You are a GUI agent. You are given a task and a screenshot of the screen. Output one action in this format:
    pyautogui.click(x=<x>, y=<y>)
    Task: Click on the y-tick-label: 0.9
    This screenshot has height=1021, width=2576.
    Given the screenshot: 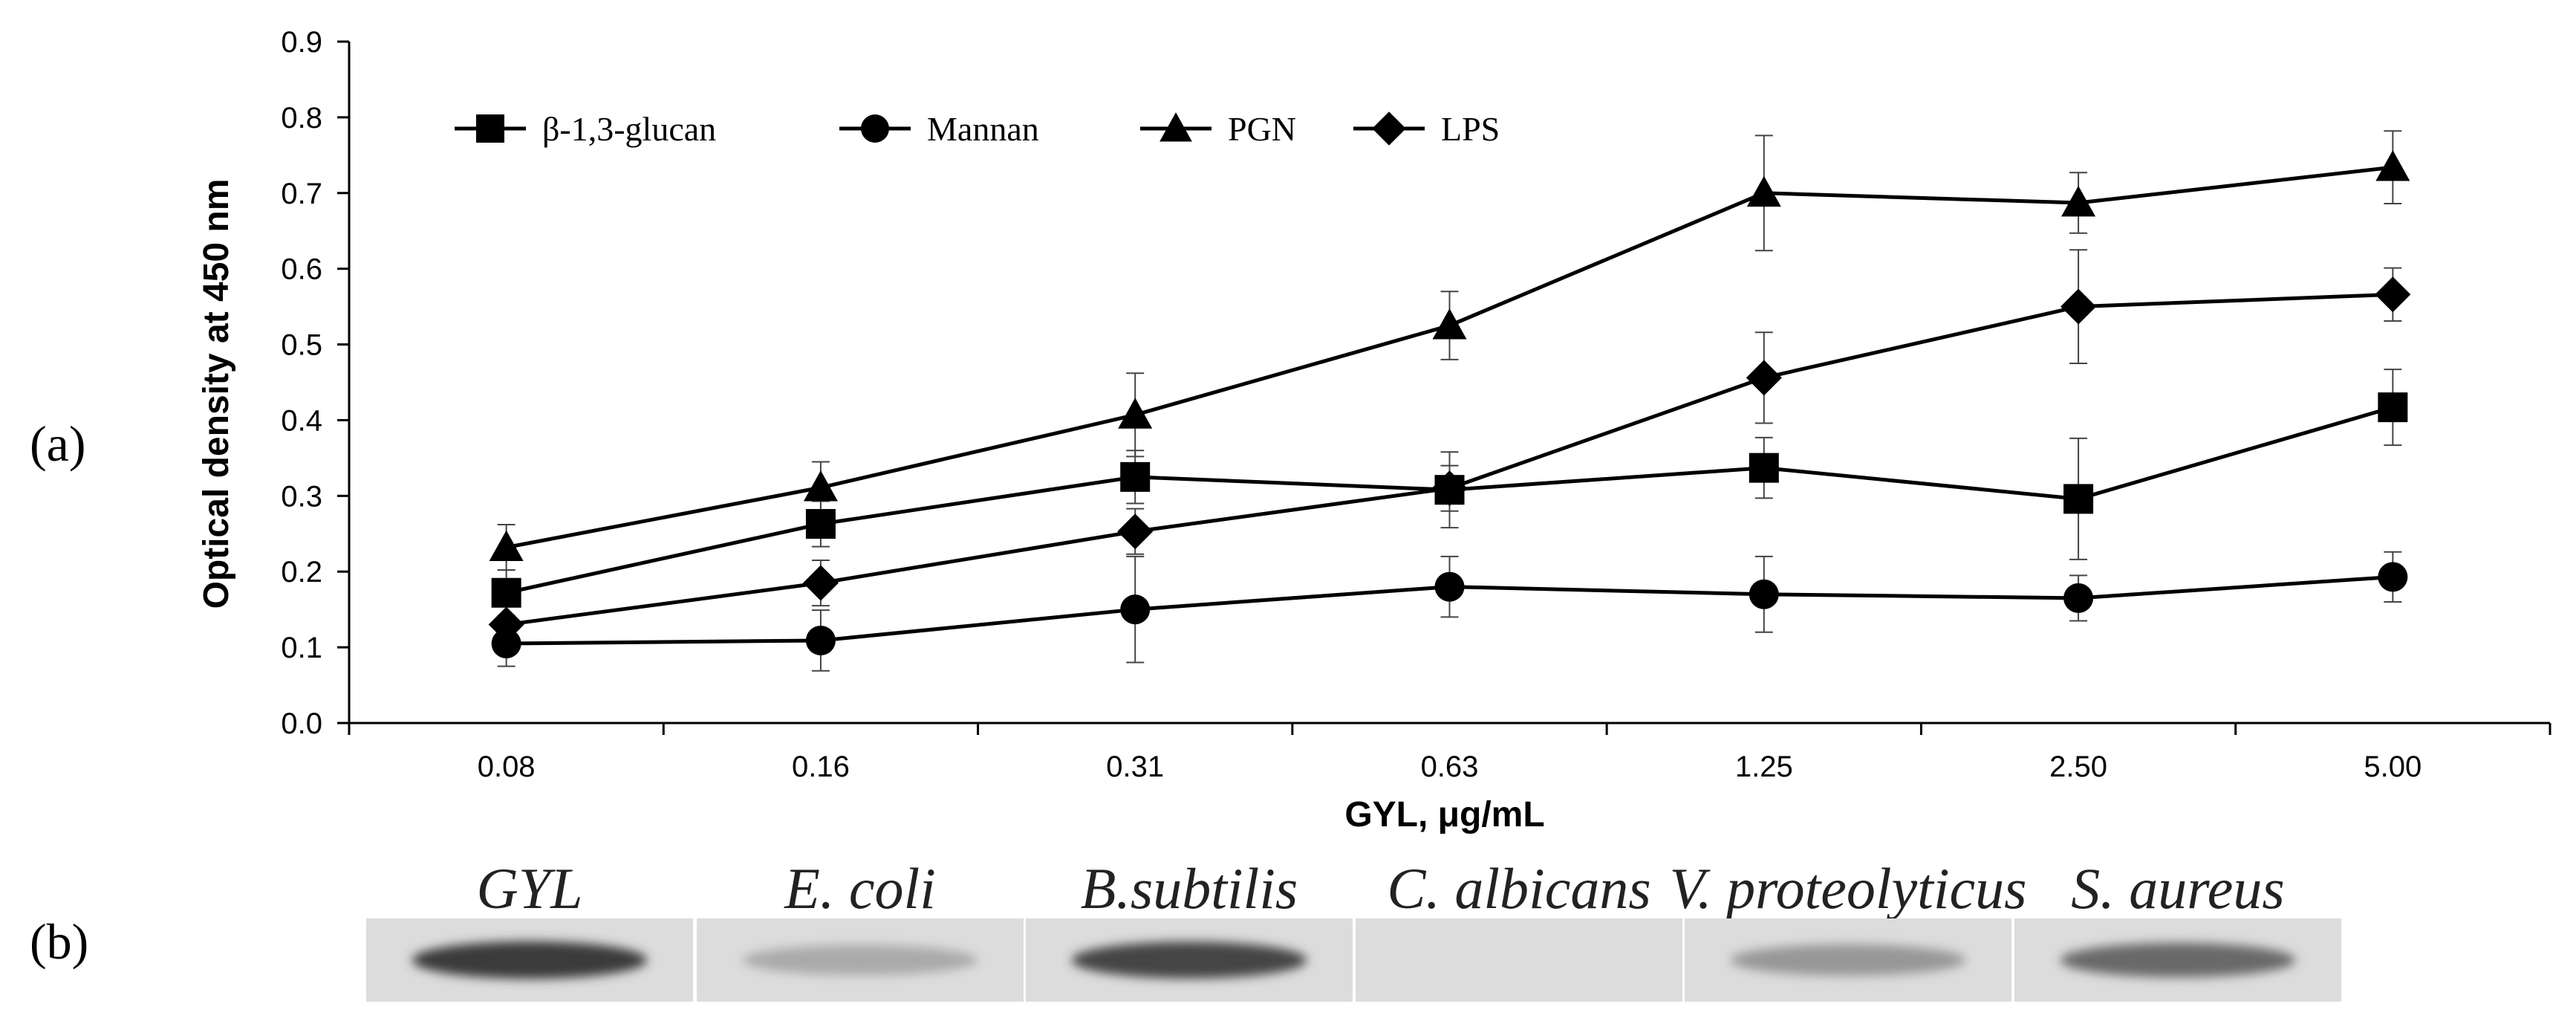 What is the action you would take?
    pyautogui.click(x=301, y=42)
    